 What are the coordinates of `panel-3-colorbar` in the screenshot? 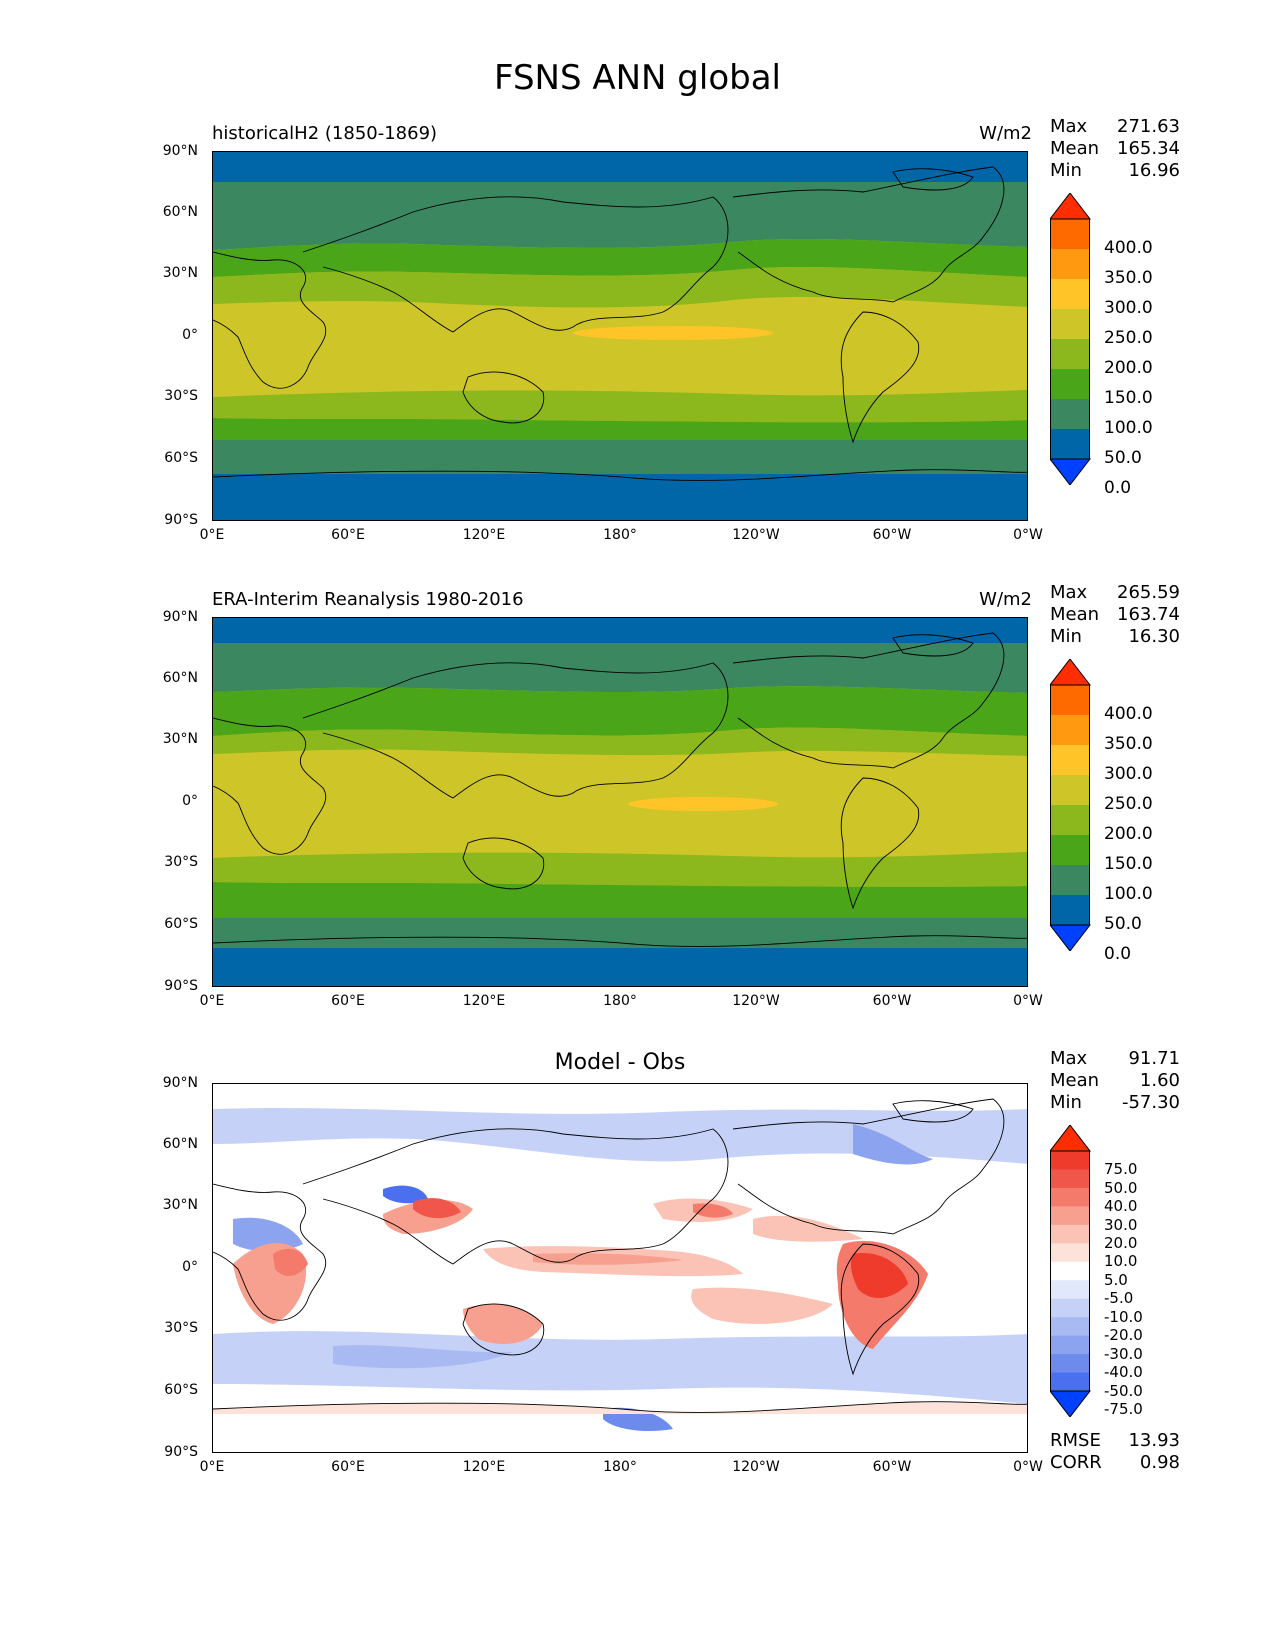 It's located at (1072, 1271).